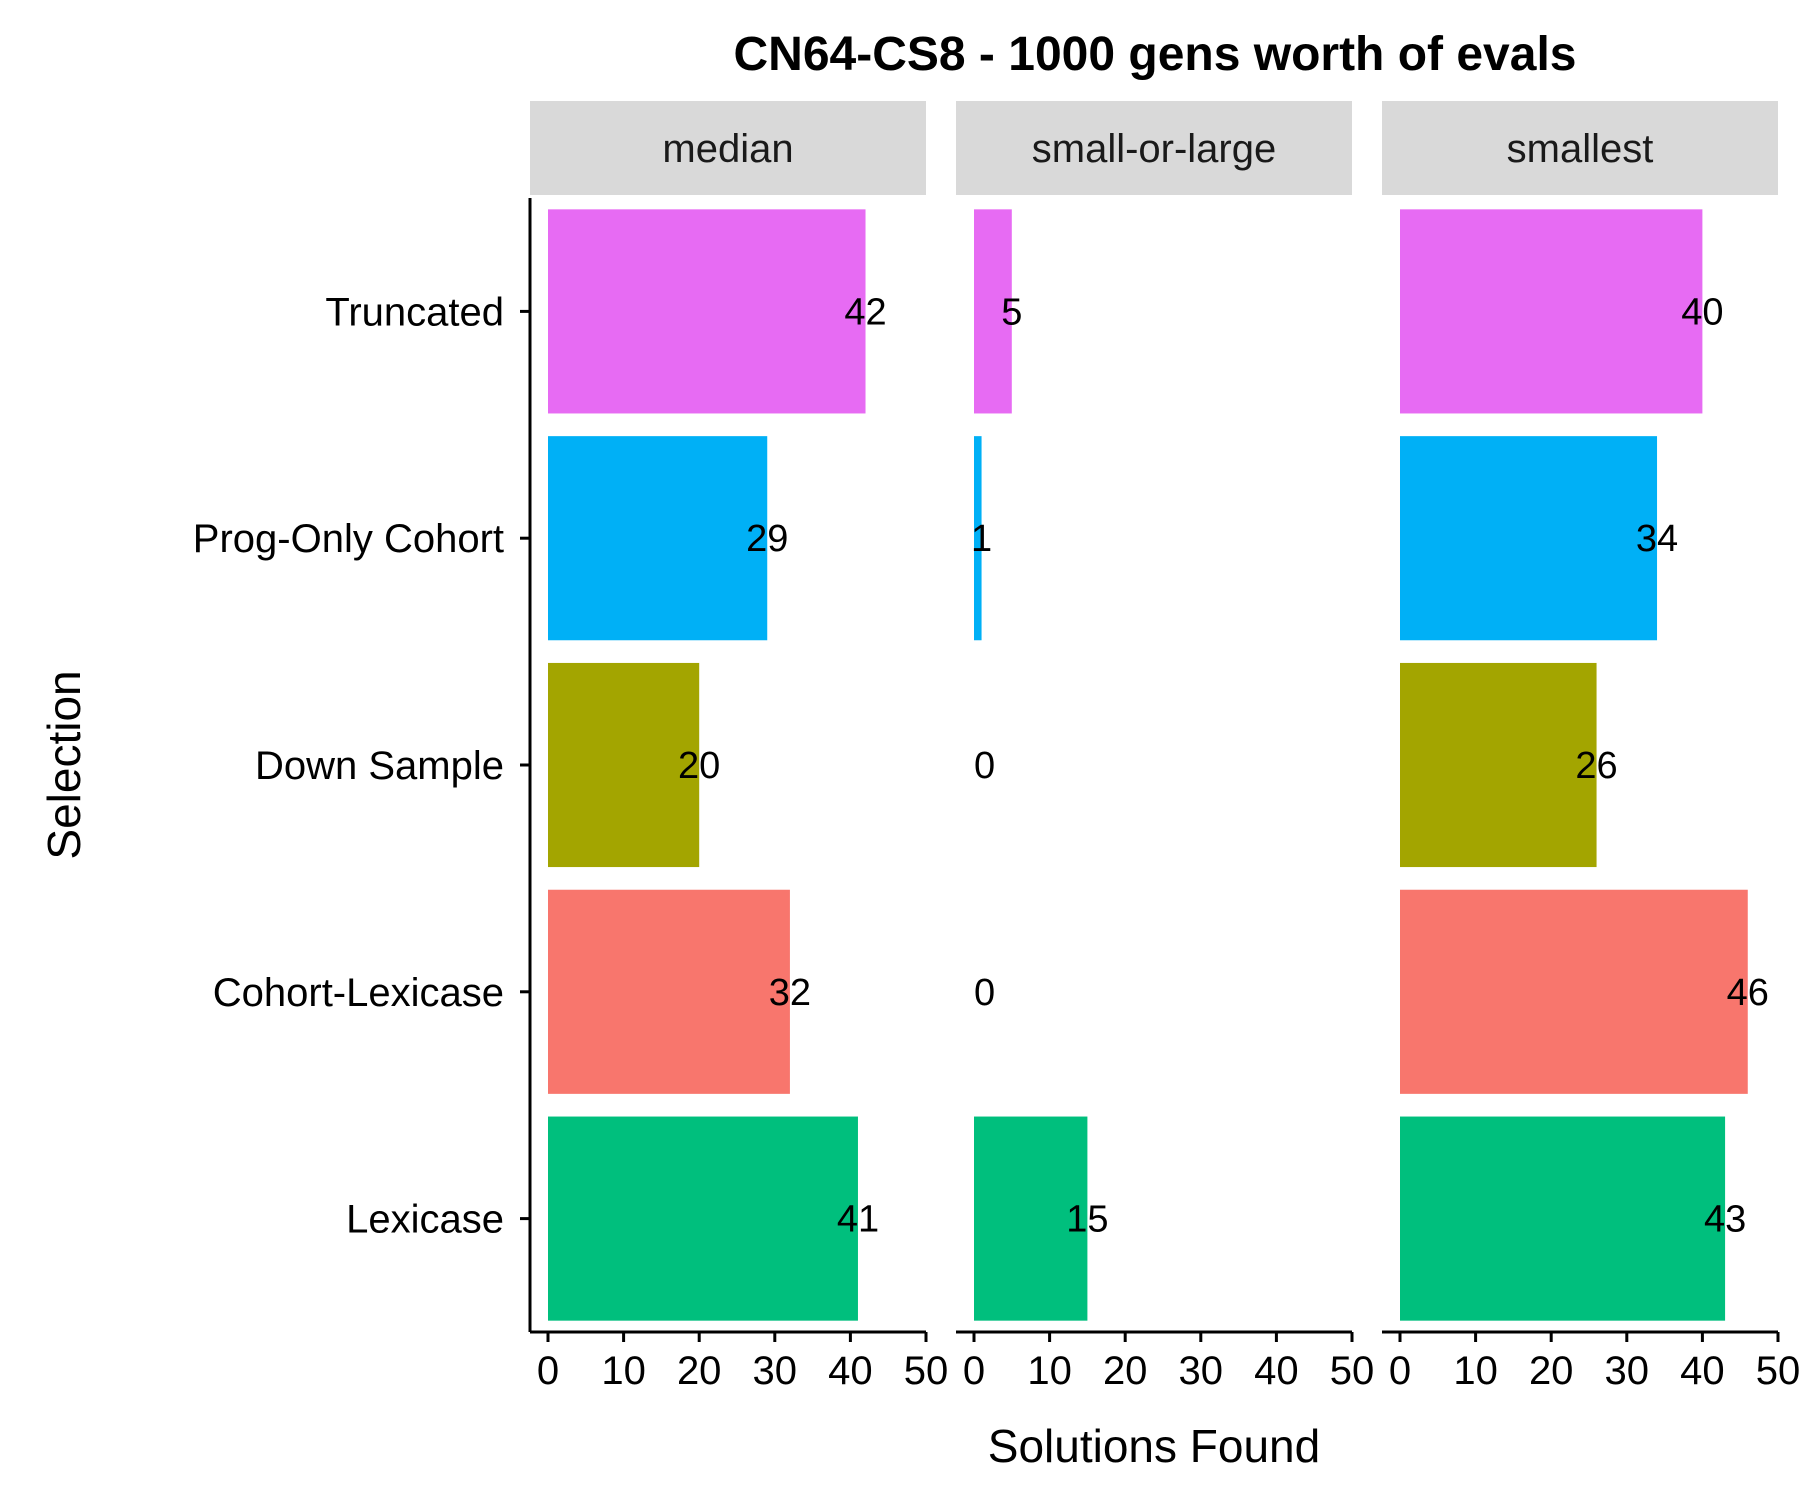 This screenshot has width=1800, height=1500. I want to click on data-label: 43, so click(1725, 1220).